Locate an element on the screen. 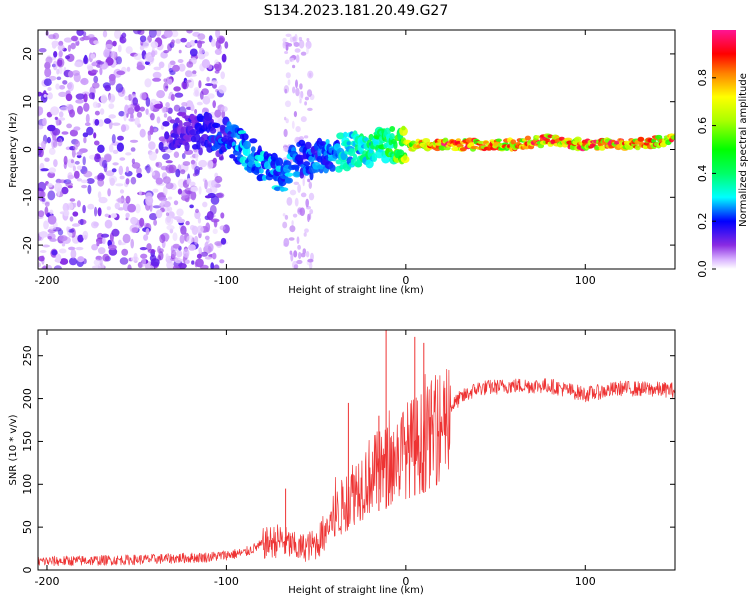 The width and height of the screenshot is (750, 600). snr-y-tick-label: 200 is located at coordinates (27, 398).